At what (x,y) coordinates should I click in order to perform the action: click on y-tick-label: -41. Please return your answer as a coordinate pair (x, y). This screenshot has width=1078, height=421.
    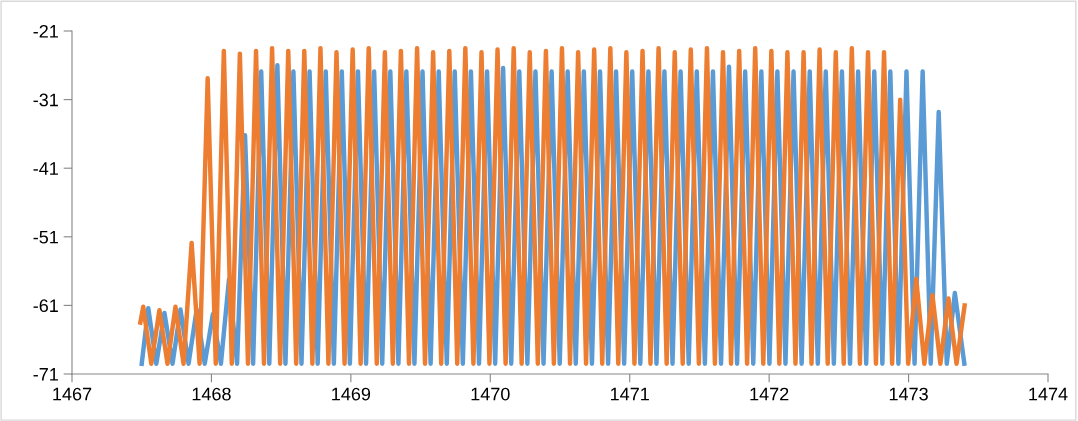
    Looking at the image, I should click on (45, 168).